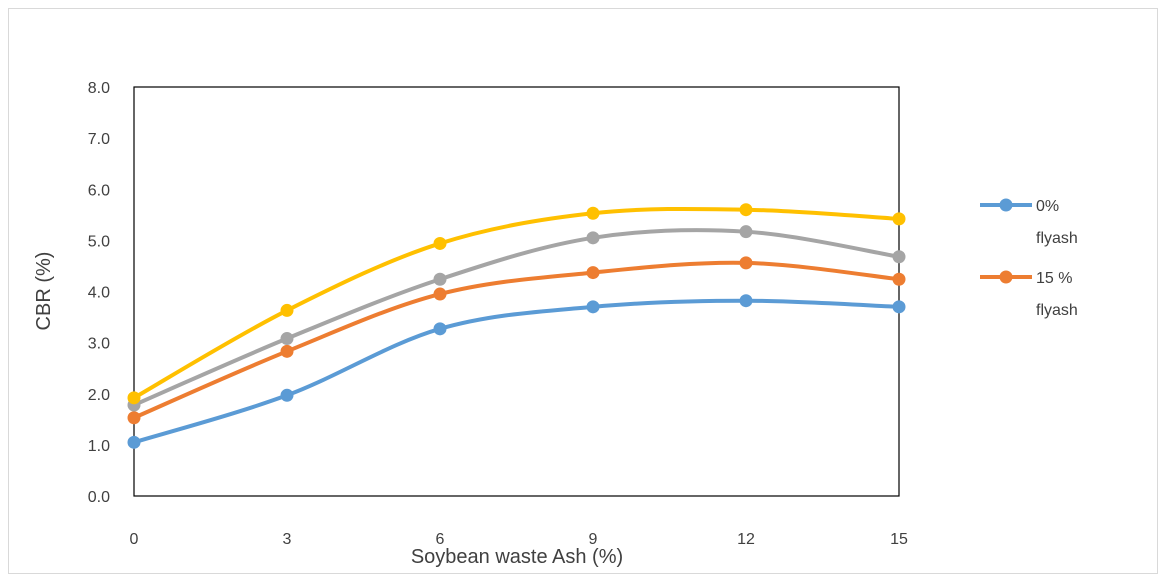 The height and width of the screenshot is (574, 1166). What do you see at coordinates (440, 539) in the screenshot?
I see `x-tick-label: 6` at bounding box center [440, 539].